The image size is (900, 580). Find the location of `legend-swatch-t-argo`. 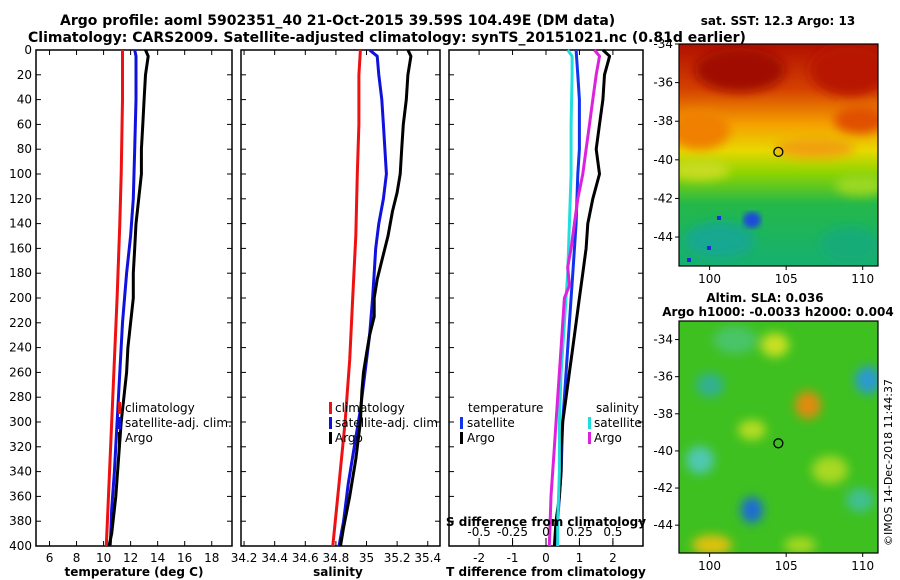

legend-swatch-t-argo is located at coordinates (461, 438).